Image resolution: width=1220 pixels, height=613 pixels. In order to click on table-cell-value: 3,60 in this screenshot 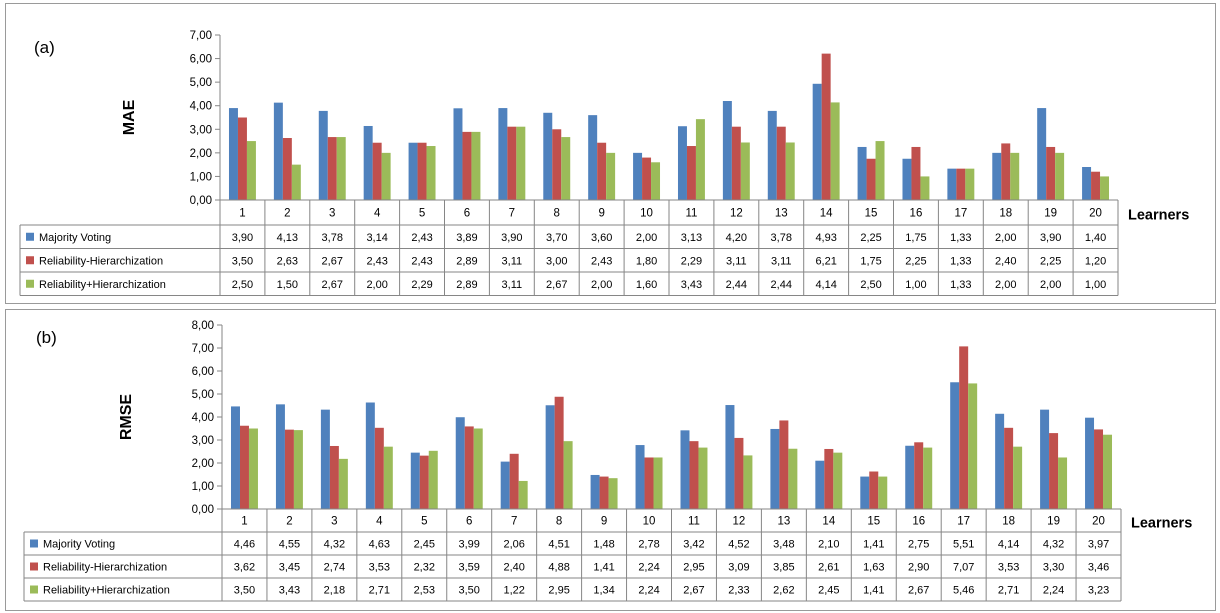, I will do `click(601, 238)`.